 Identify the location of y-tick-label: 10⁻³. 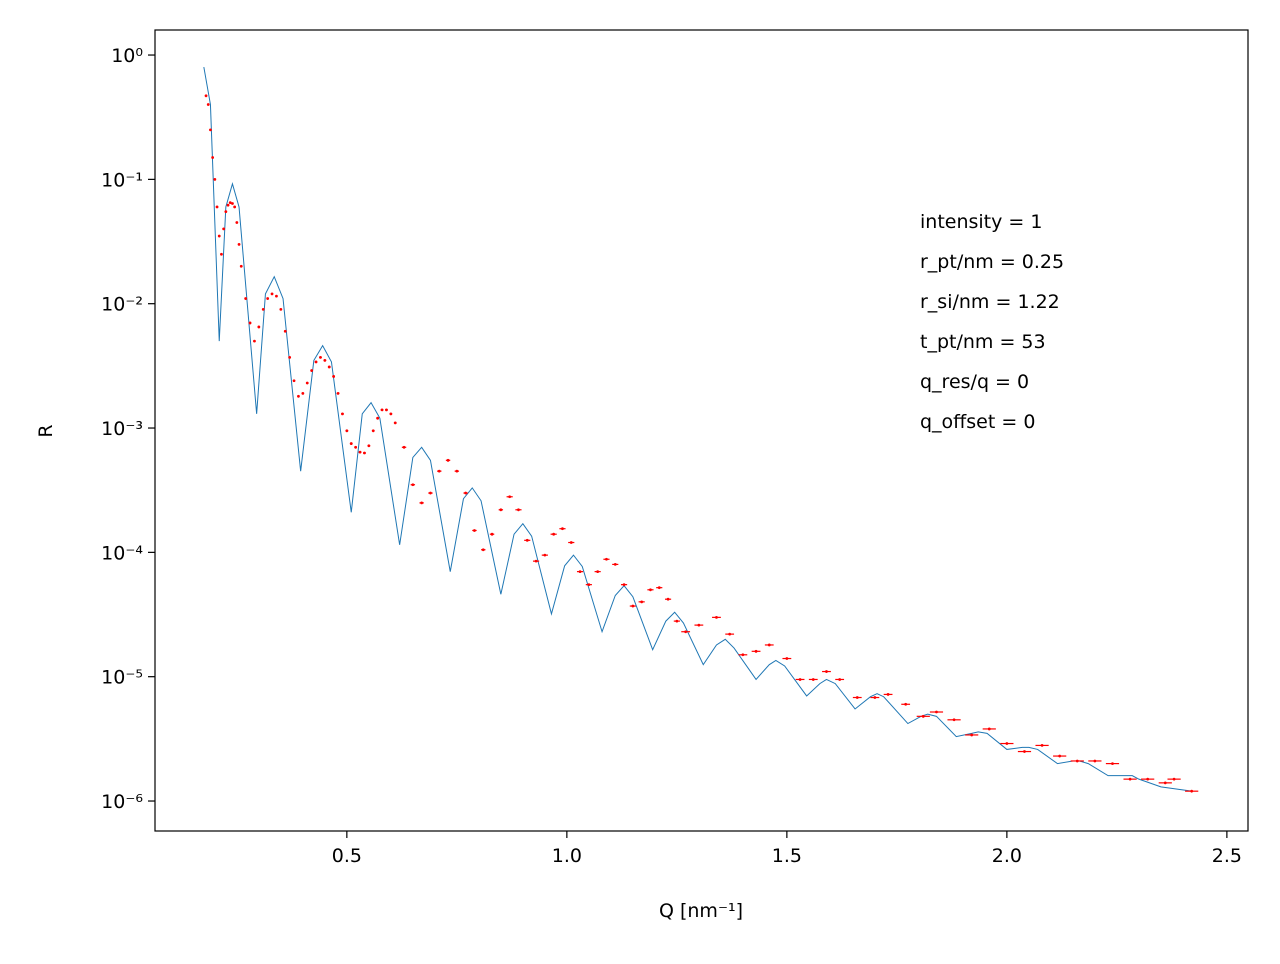
(122, 429).